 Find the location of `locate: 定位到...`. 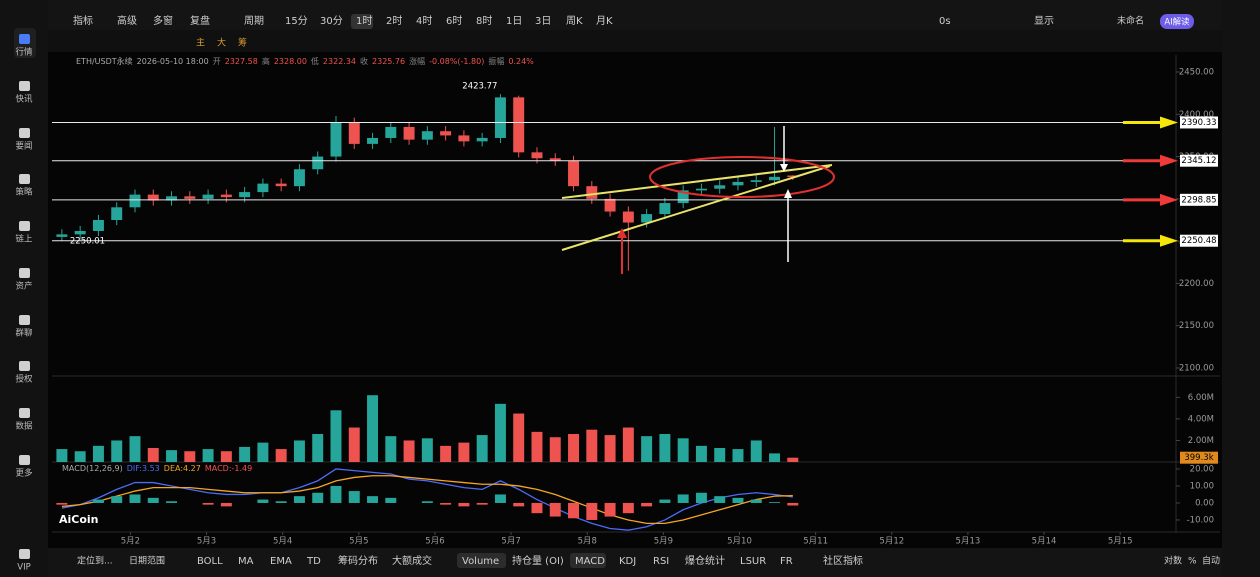

locate: 定位到... is located at coordinates (95, 561).